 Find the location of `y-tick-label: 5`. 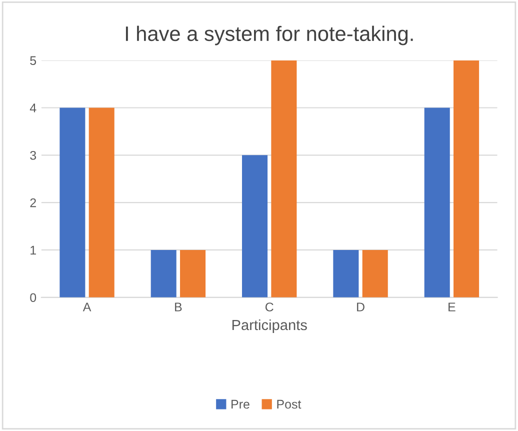

y-tick-label: 5 is located at coordinates (33, 60).